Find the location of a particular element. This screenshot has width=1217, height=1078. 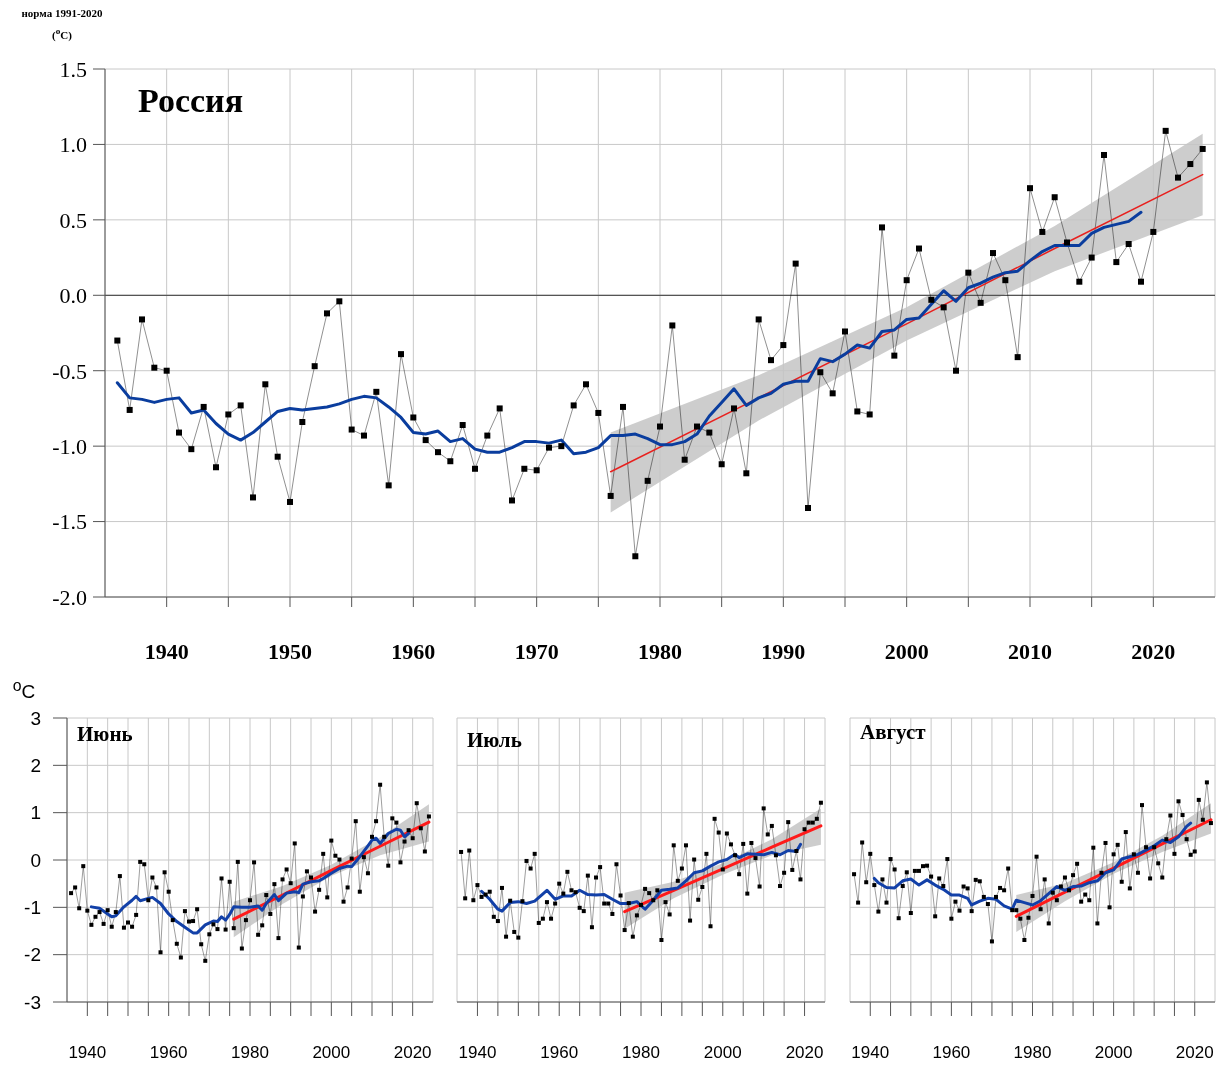

x-tick-label: 2010 is located at coordinates (1030, 651).